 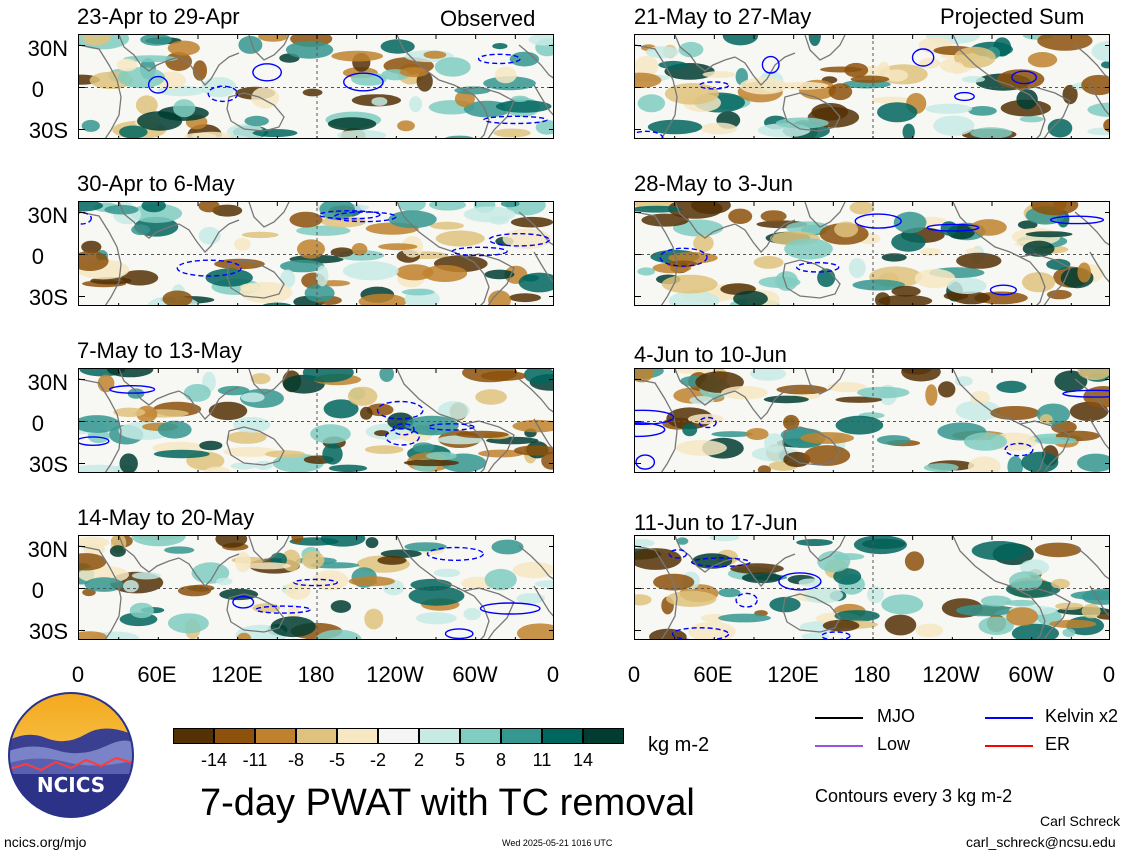 What do you see at coordinates (914, 796) in the screenshot?
I see `contours-note: Contours every 3 kg m-2` at bounding box center [914, 796].